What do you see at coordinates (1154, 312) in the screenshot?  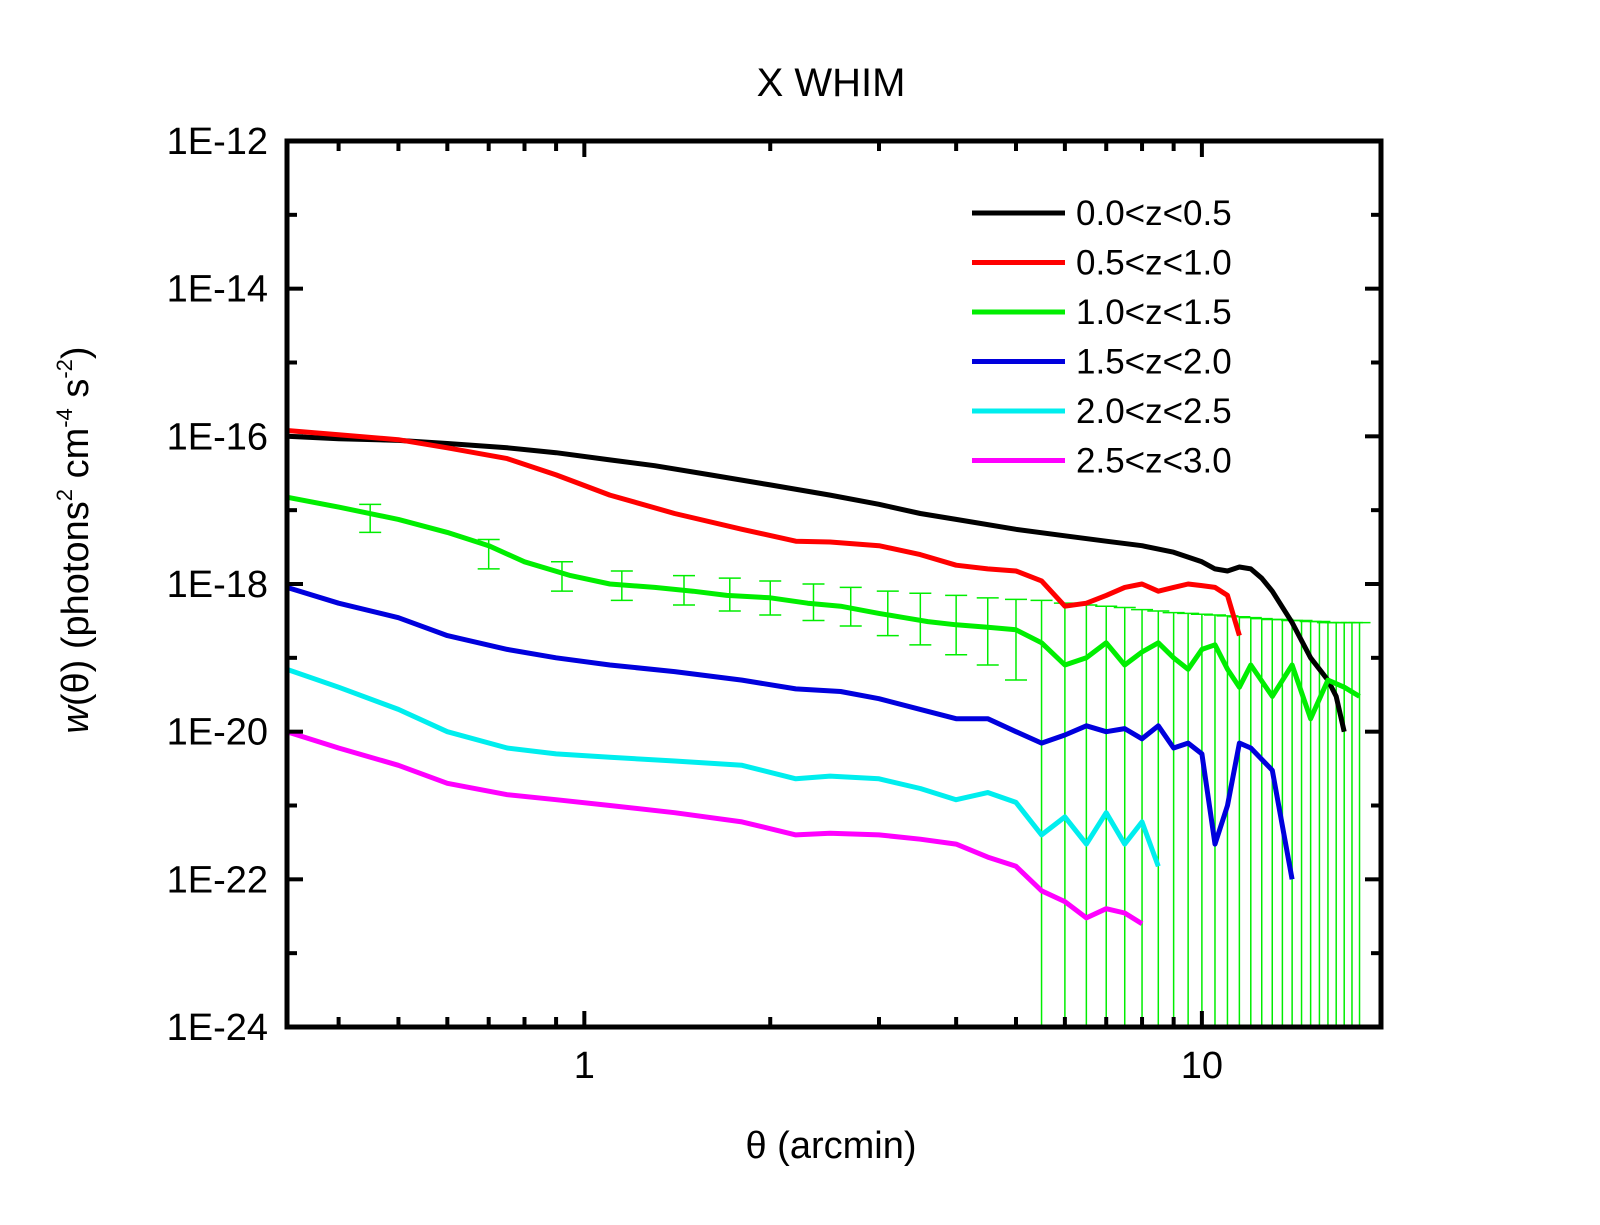 I see `legend-label-1-0-z-1-5: 1.0<z<1.5` at bounding box center [1154, 312].